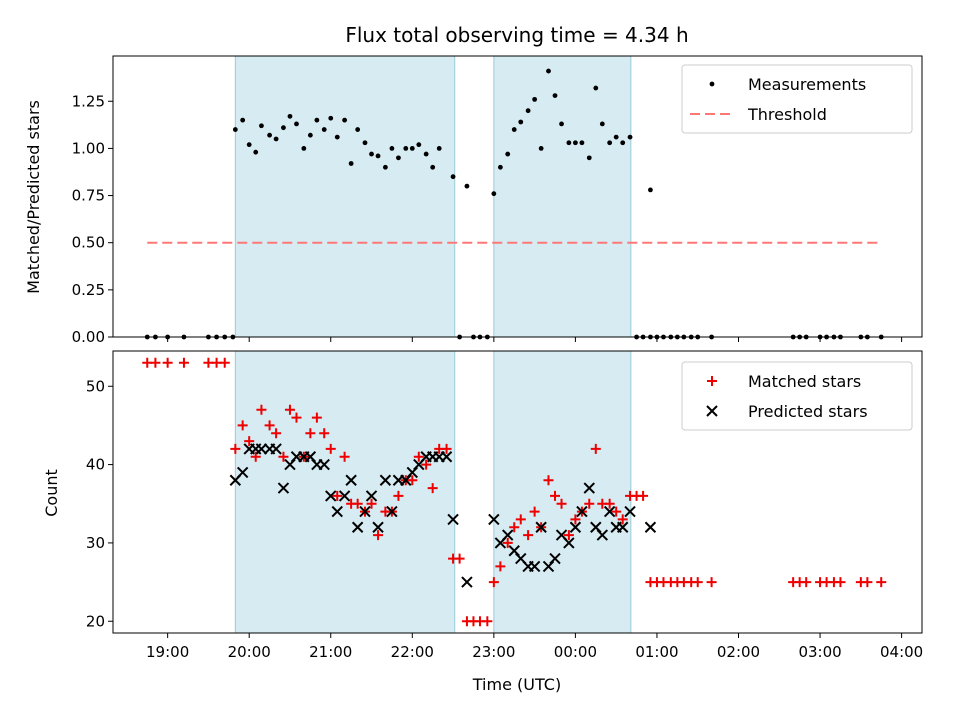  Describe the element at coordinates (819, 652) in the screenshot. I see `x-tick-label: 03:00` at that location.